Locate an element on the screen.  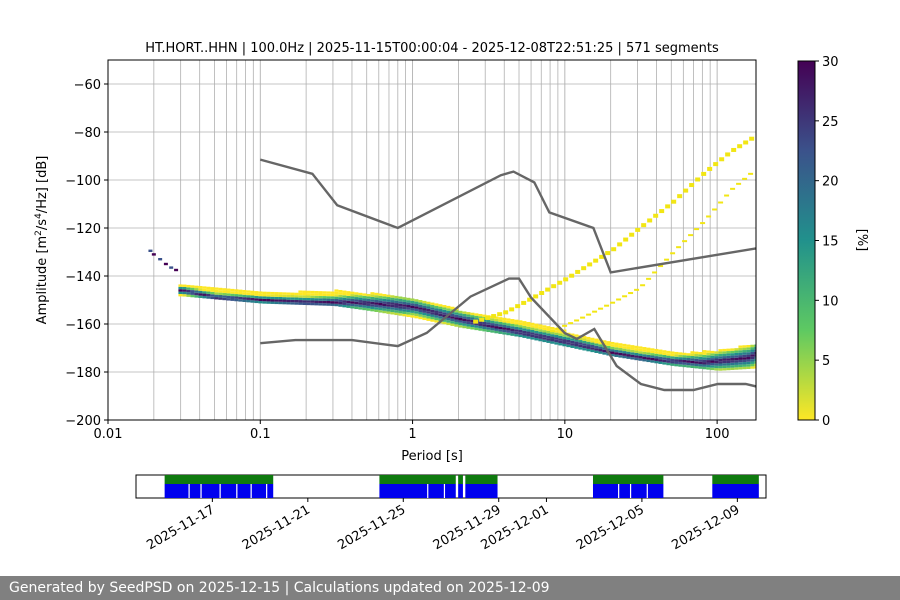
colorbar-tick-label: 5 is located at coordinates (826, 361).